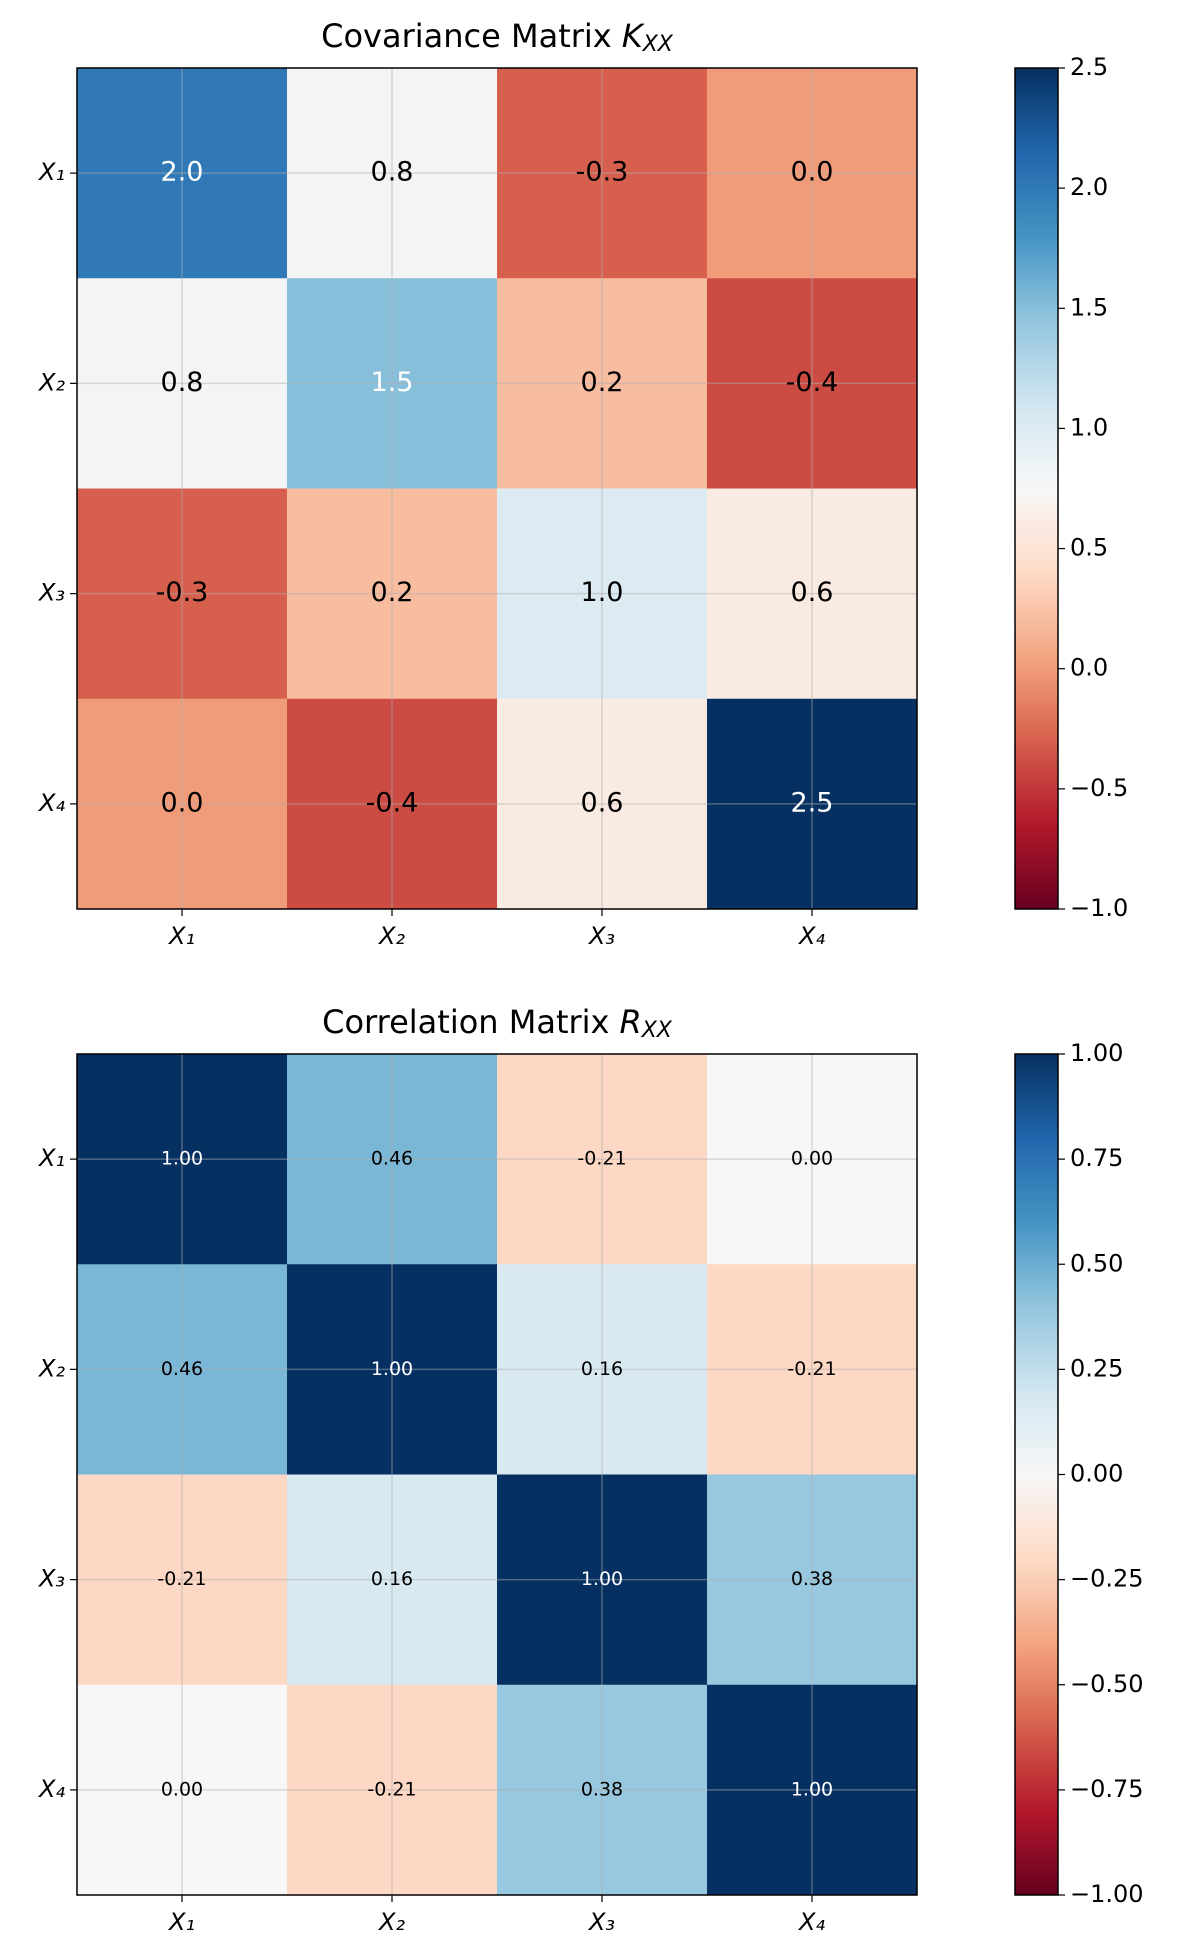 Image resolution: width=1186 pixels, height=1959 pixels. I want to click on cell-label: 0.6, so click(602, 802).